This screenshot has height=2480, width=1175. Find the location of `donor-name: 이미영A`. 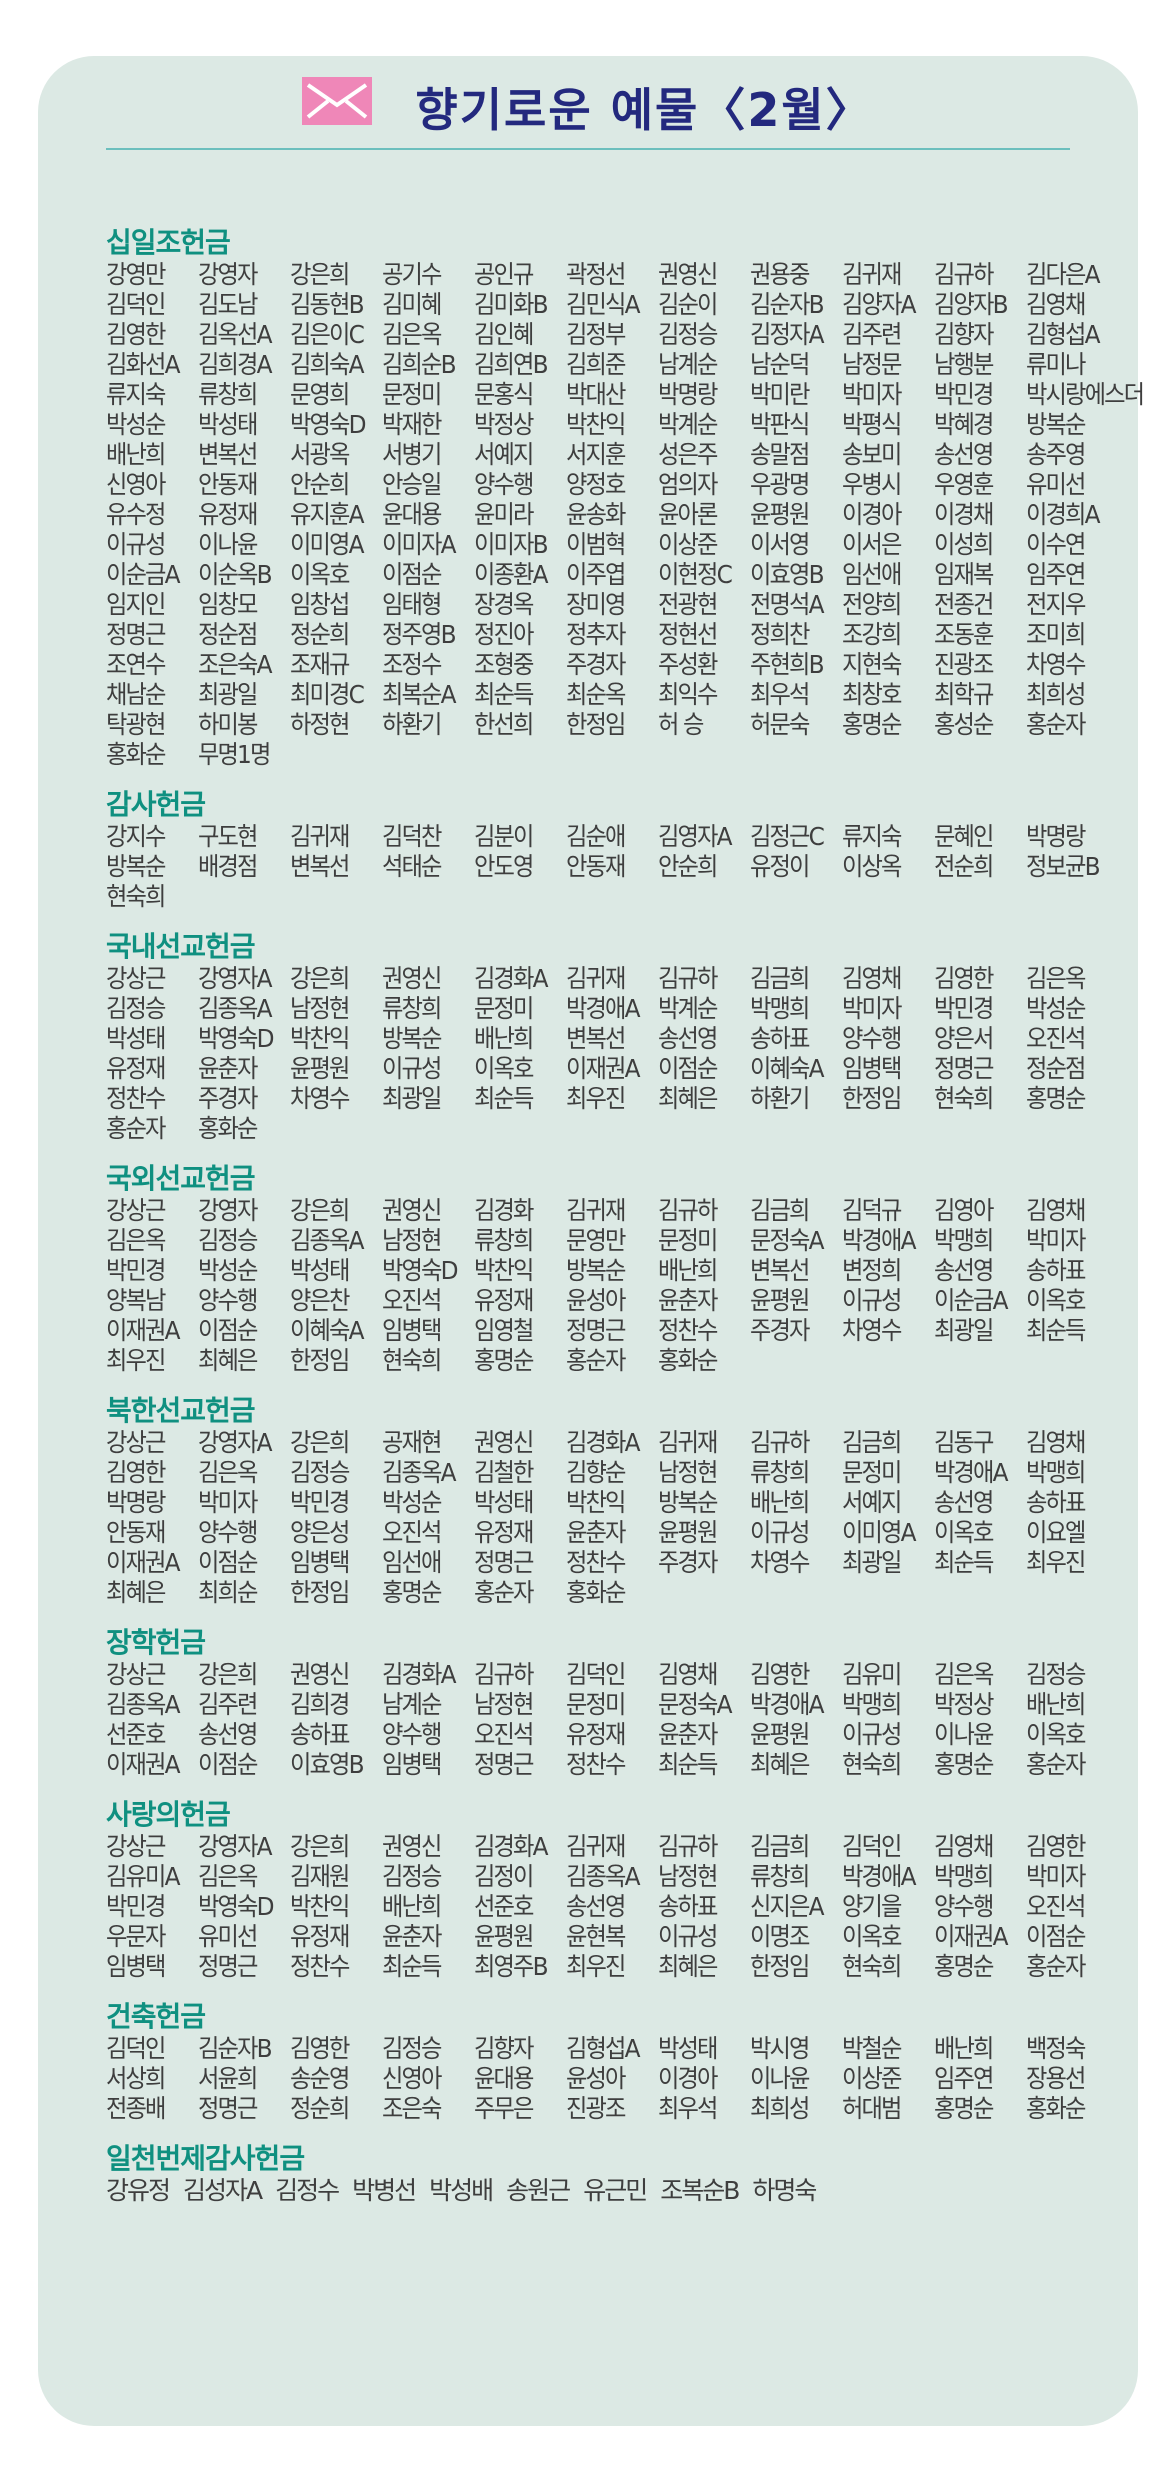

donor-name: 이미영A is located at coordinates (327, 544).